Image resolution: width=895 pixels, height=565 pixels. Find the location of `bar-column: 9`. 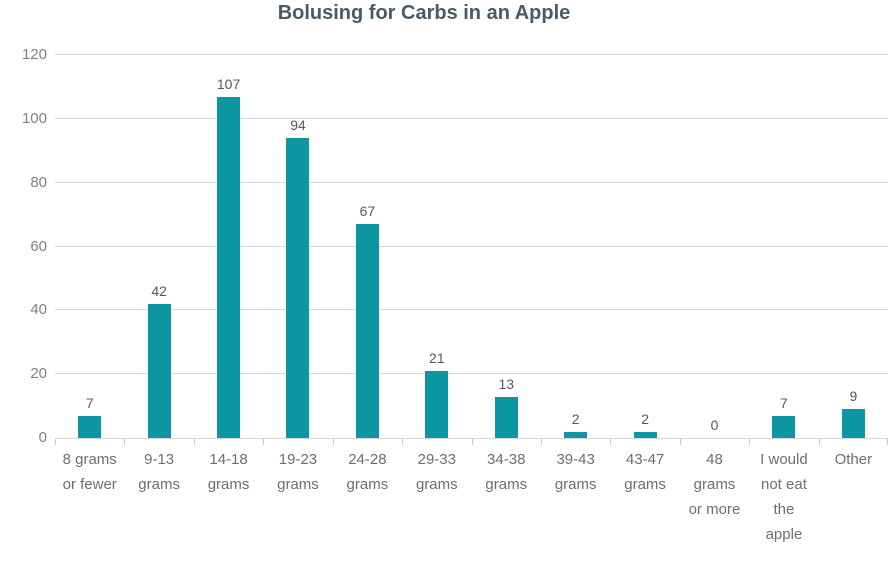

bar-column: 9 is located at coordinates (853, 246).